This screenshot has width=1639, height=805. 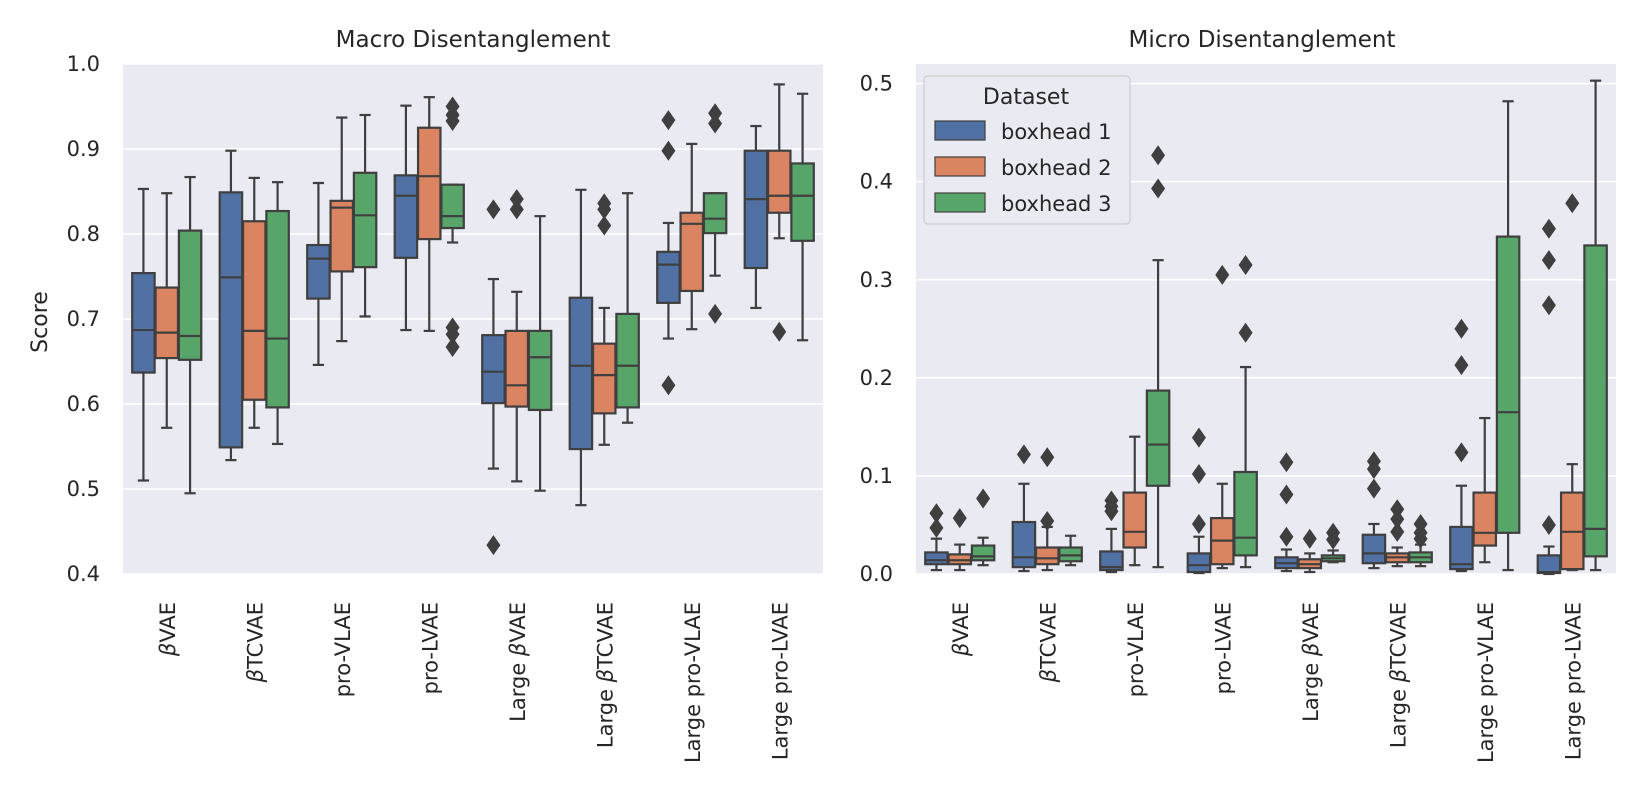 I want to click on legend-title: Dataset, so click(x=1026, y=97).